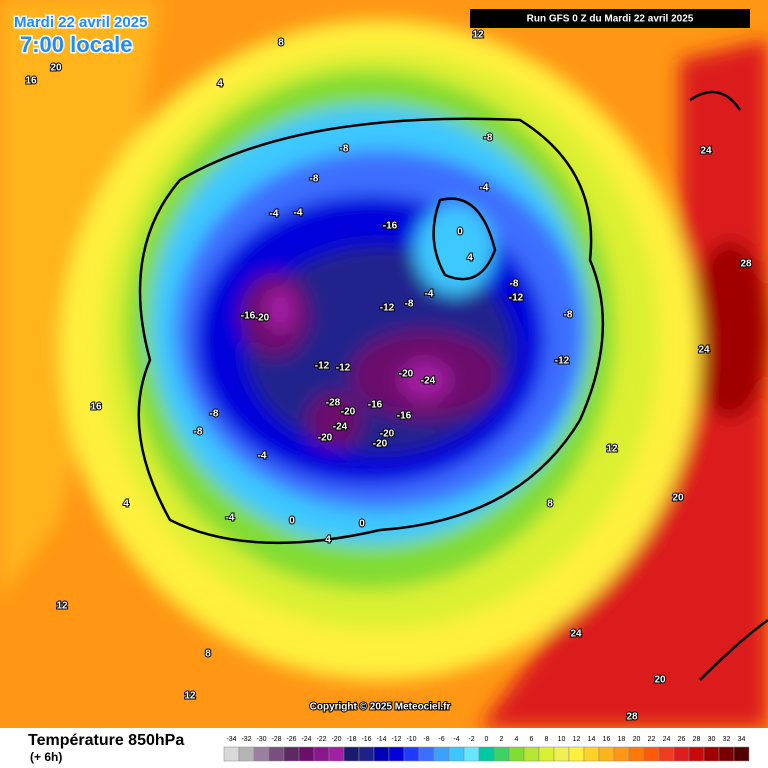  Describe the element at coordinates (712, 739) in the screenshot. I see `scale-label: 30` at that location.